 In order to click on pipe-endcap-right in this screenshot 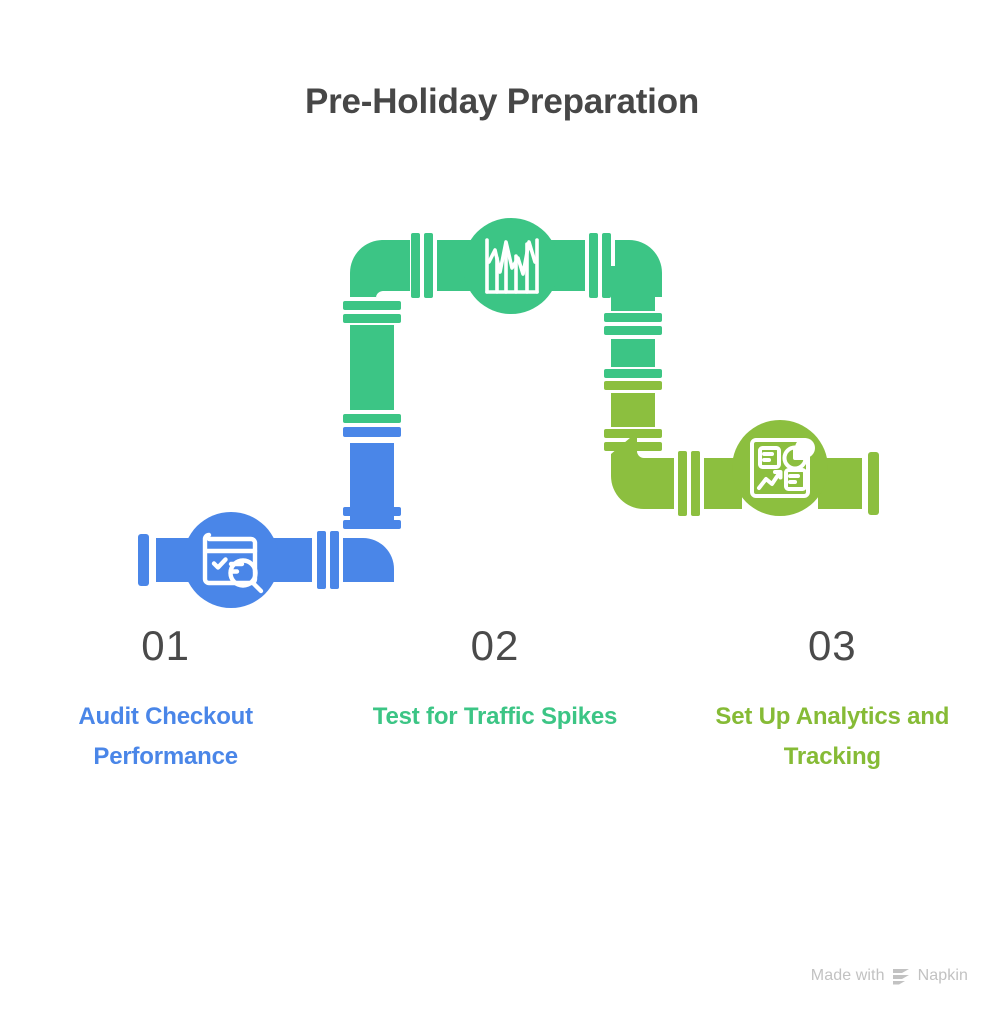, I will do `click(873, 483)`.